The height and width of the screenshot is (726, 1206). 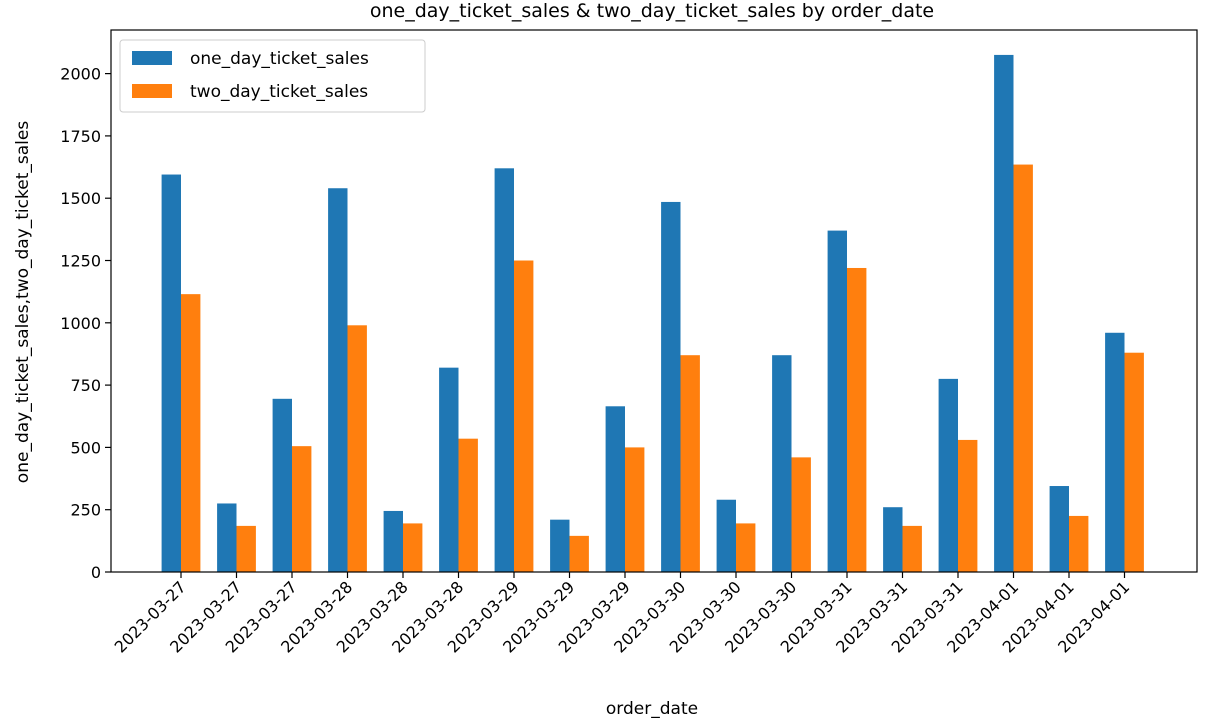 I want to click on legend-swatch-two-day, so click(x=152, y=91).